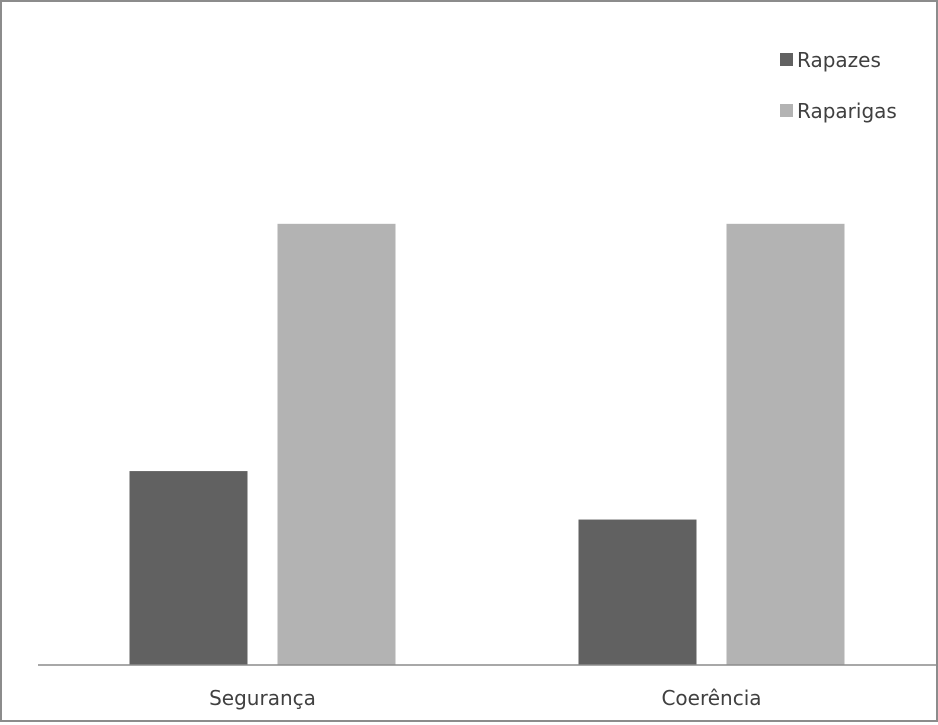 Image resolution: width=938 pixels, height=725 pixels. I want to click on legend: Rapazes Raparigas, so click(838, 85).